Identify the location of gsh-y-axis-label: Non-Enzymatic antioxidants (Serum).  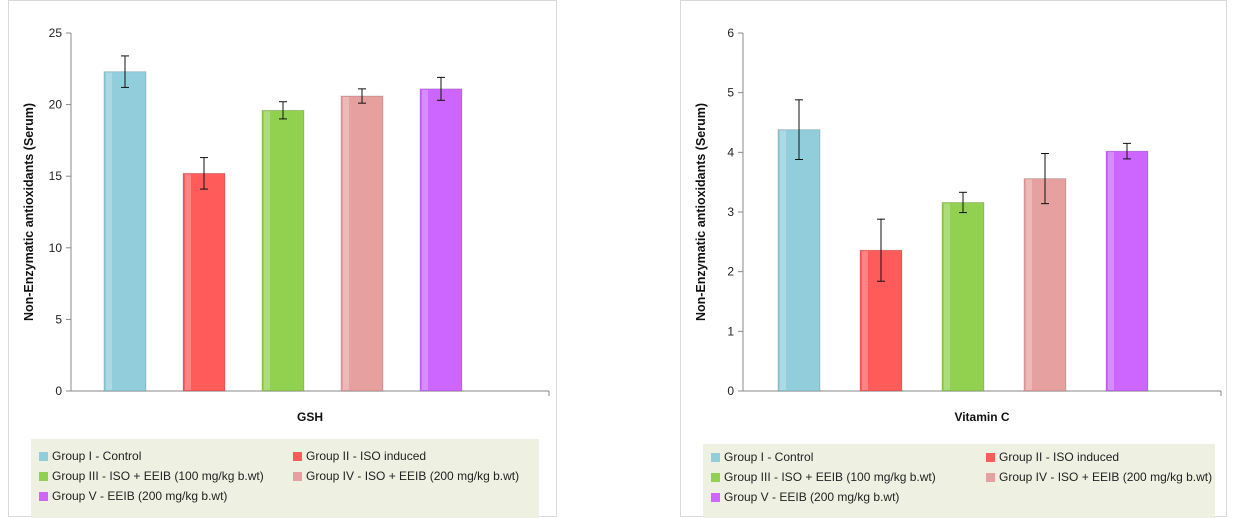
(29, 212).